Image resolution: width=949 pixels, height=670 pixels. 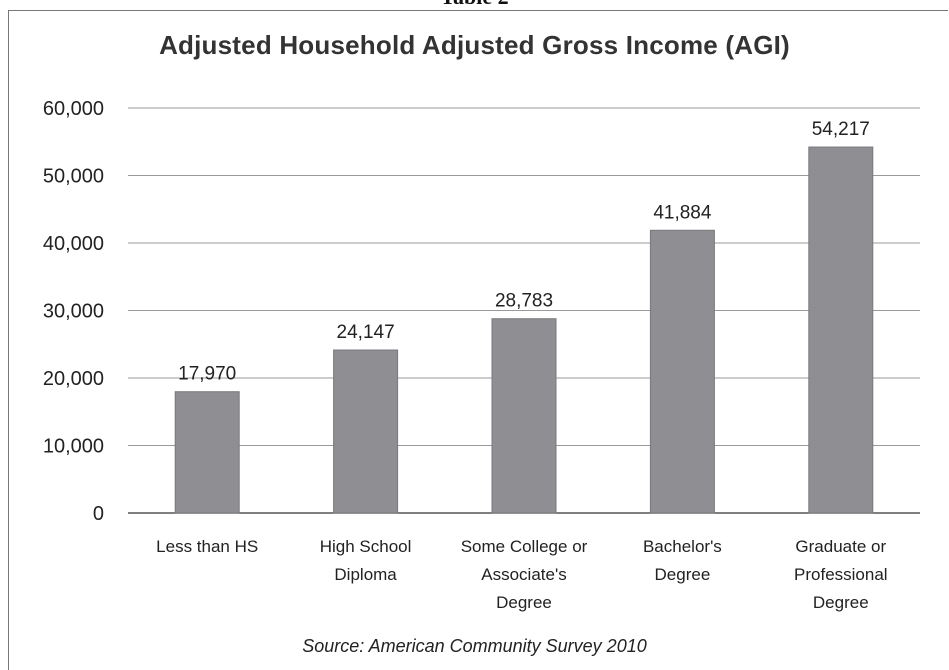 I want to click on y-tick-label: 40,000, so click(x=73, y=244).